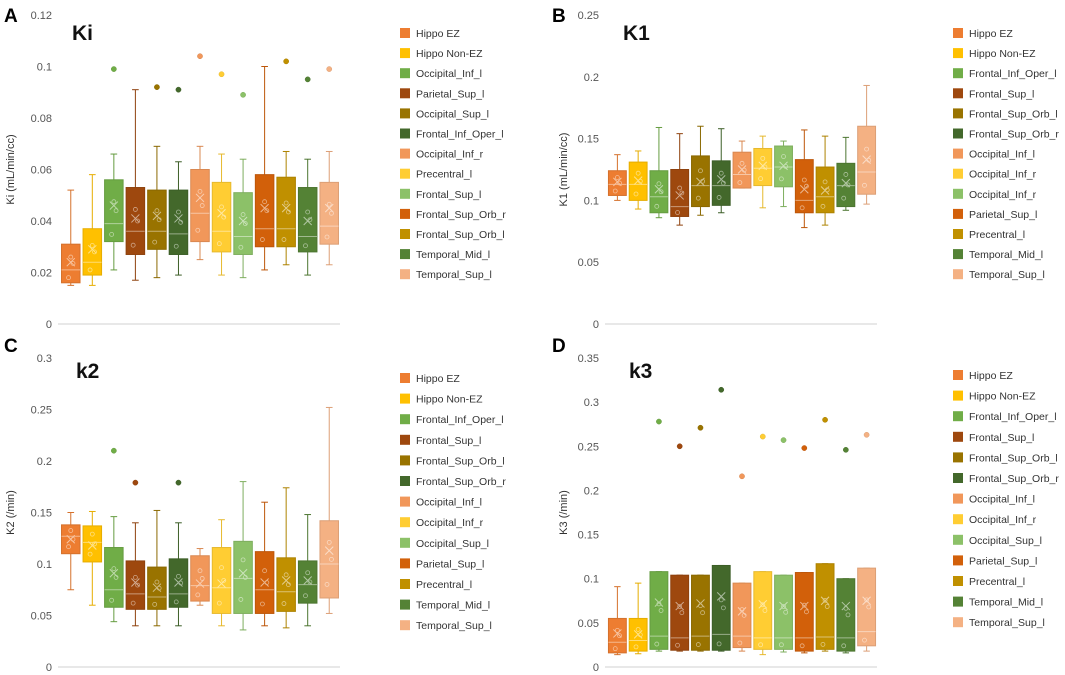 This screenshot has height=675, width=1065. What do you see at coordinates (450, 523) in the screenshot?
I see `legend-label: Occipital_Inf_r` at bounding box center [450, 523].